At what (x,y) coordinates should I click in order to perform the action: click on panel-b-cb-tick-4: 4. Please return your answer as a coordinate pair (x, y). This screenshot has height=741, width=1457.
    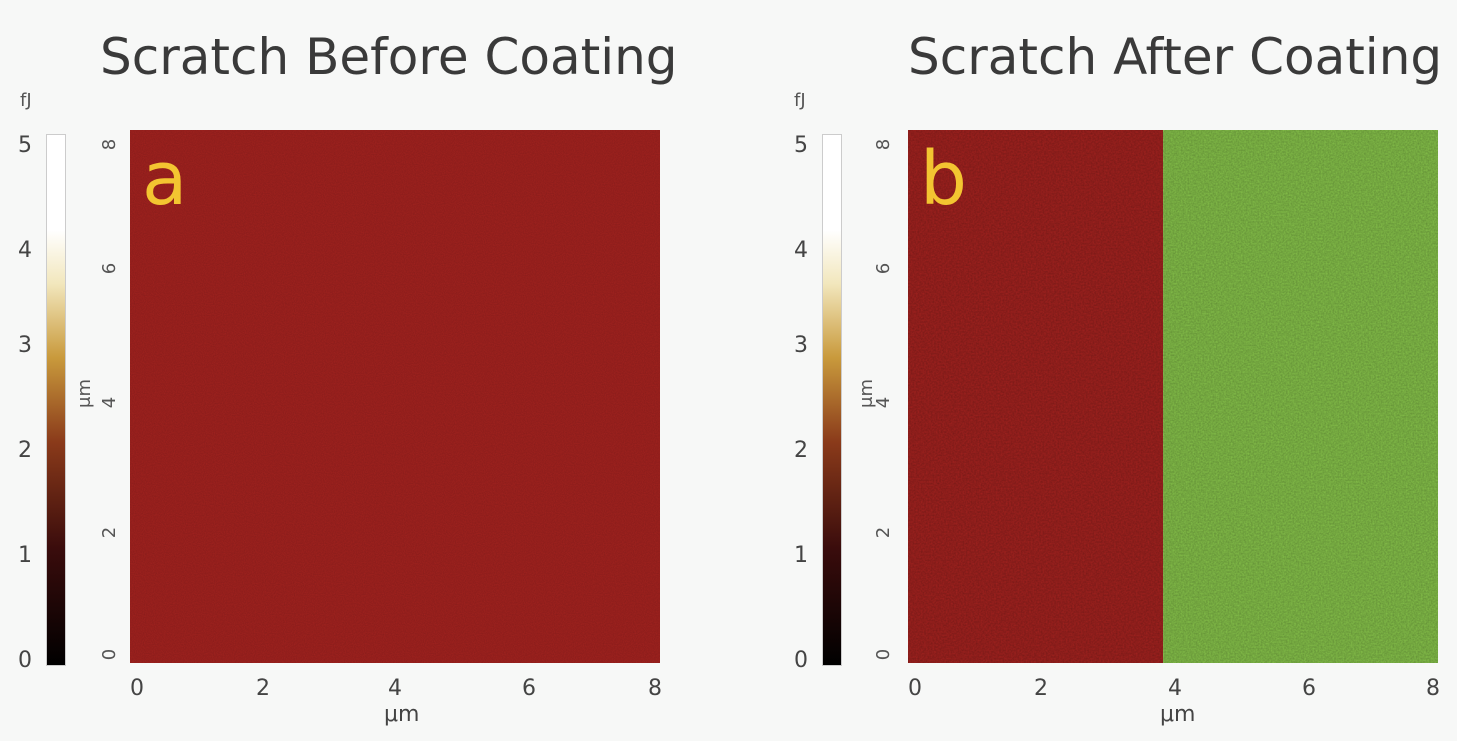
    Looking at the image, I should click on (801, 250).